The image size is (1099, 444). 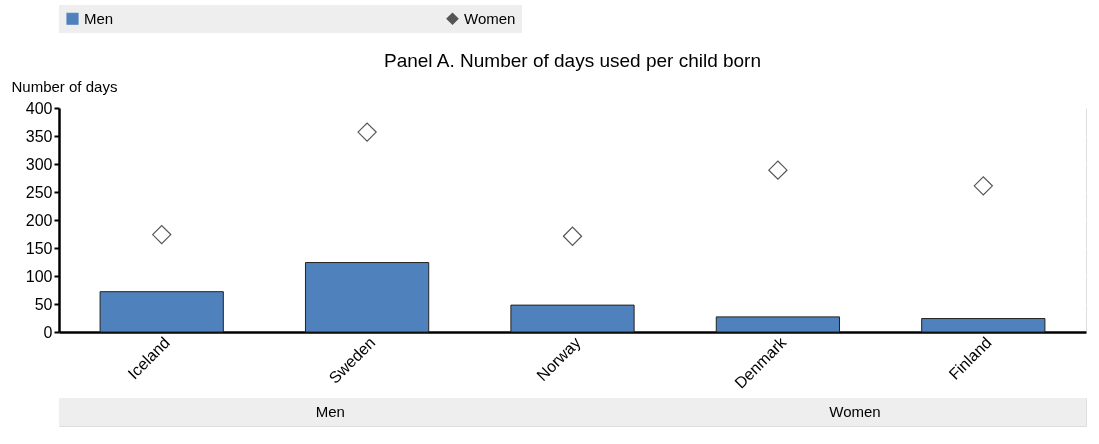 What do you see at coordinates (39, 136) in the screenshot?
I see `y-tick-label: 350` at bounding box center [39, 136].